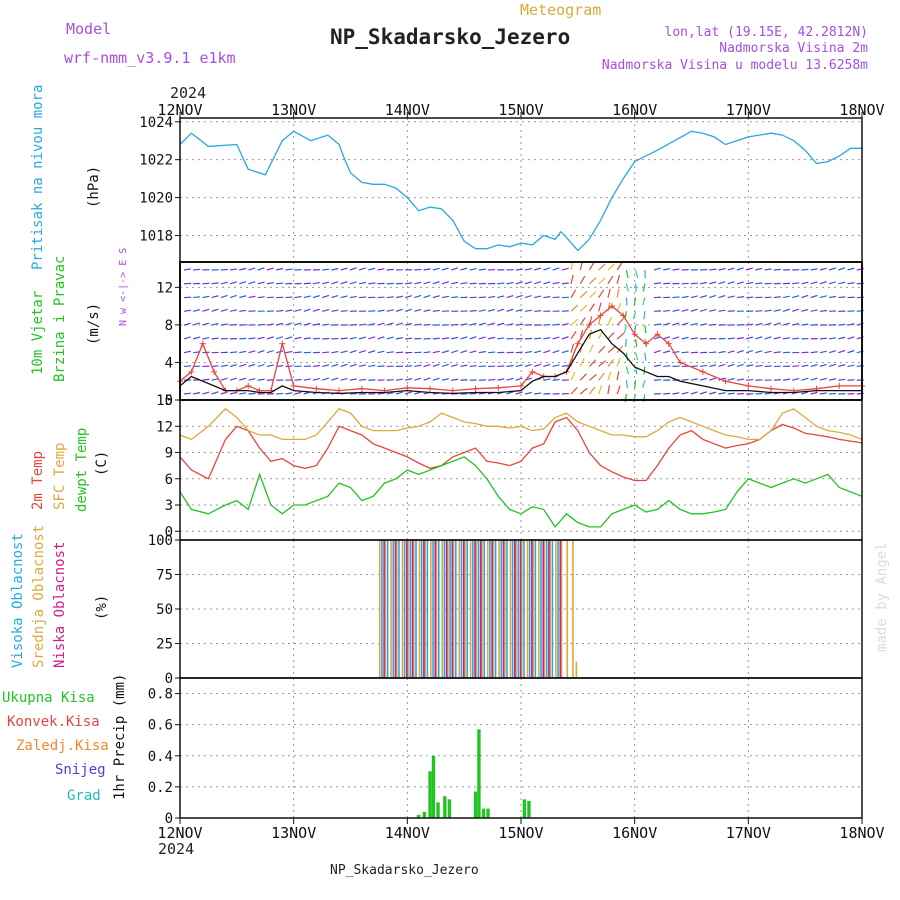  I want to click on y-tick-label: 1022, so click(156, 161).